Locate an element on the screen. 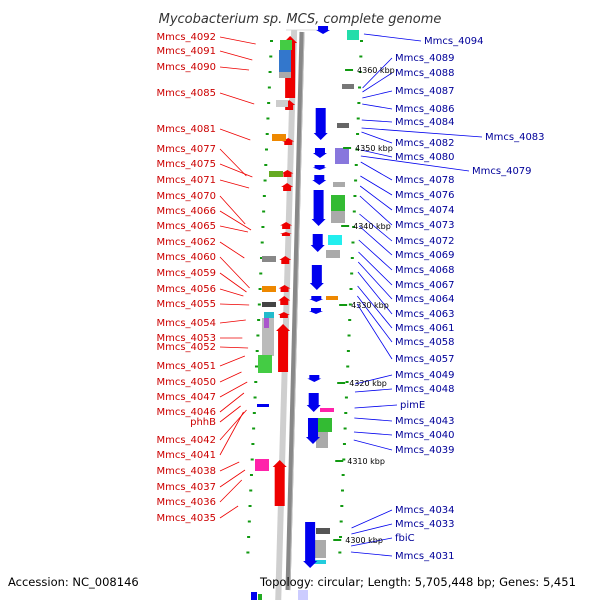 The width and height of the screenshot is (600, 600). gene-label-left: Mmcs_4091 is located at coordinates (186, 51).